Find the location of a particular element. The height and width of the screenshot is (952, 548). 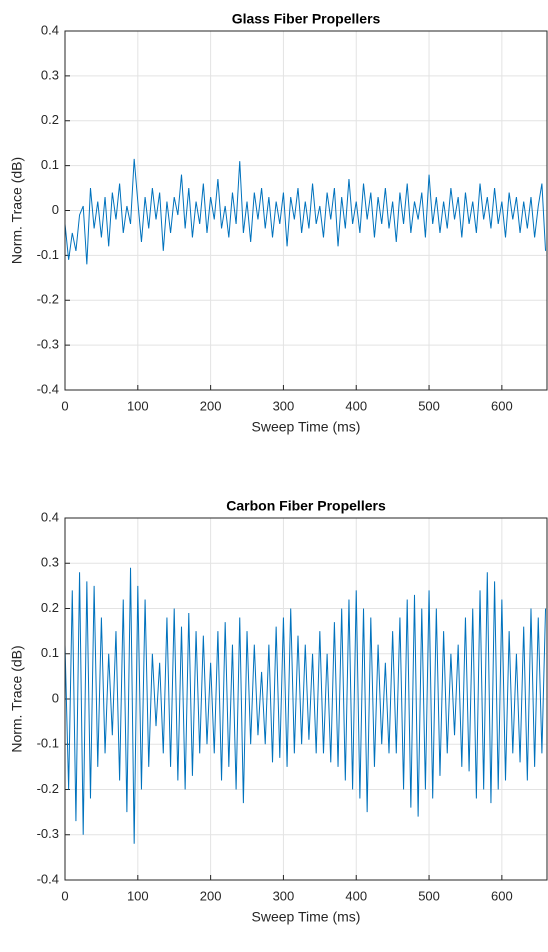

data-line is located at coordinates (306, 211).